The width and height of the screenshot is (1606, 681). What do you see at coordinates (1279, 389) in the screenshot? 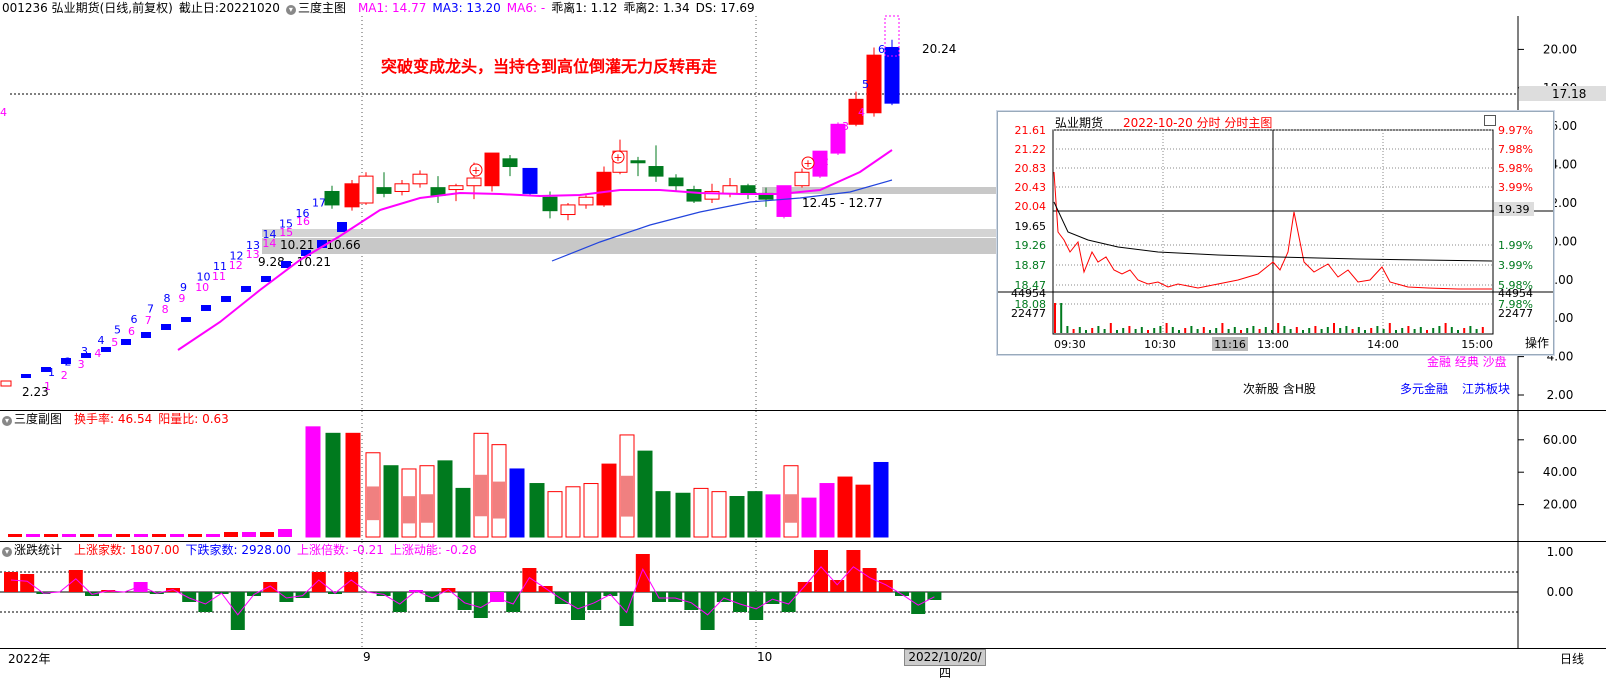
I see `concept-tag: 次新股 含H股` at bounding box center [1279, 389].